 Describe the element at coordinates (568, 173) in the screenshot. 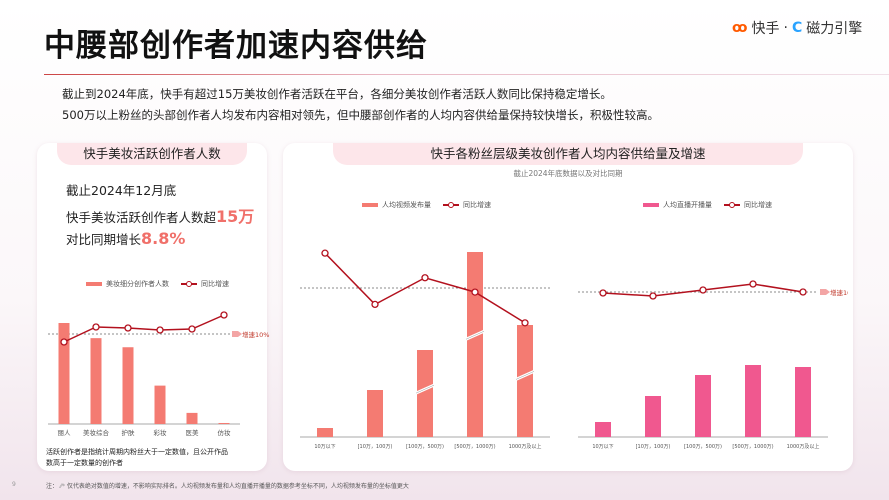

I see `right-card-subtitle: 截止2024年底数据以及对比同期` at that location.